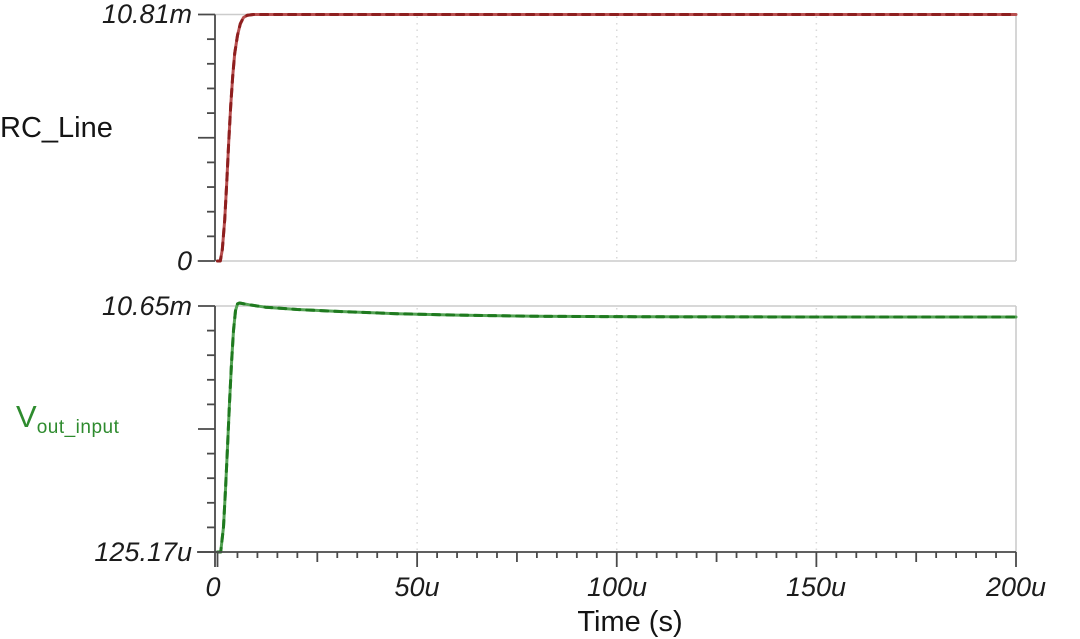 The height and width of the screenshot is (639, 1080). Describe the element at coordinates (1016, 587) in the screenshot. I see `x-tick-label-200u: 200u` at that location.